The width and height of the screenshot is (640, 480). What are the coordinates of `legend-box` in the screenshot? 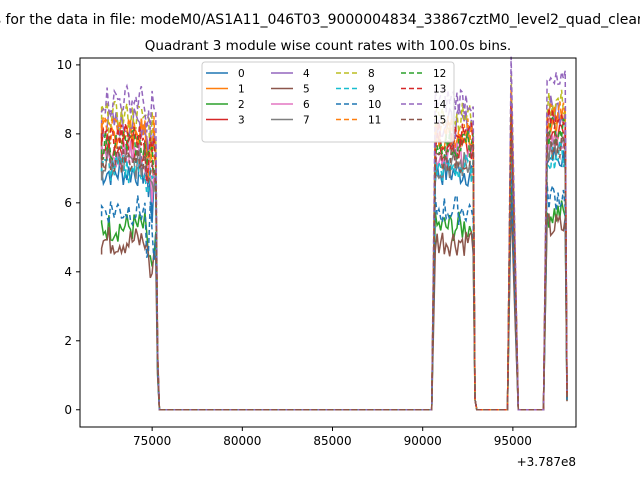 It's located at (328, 102).